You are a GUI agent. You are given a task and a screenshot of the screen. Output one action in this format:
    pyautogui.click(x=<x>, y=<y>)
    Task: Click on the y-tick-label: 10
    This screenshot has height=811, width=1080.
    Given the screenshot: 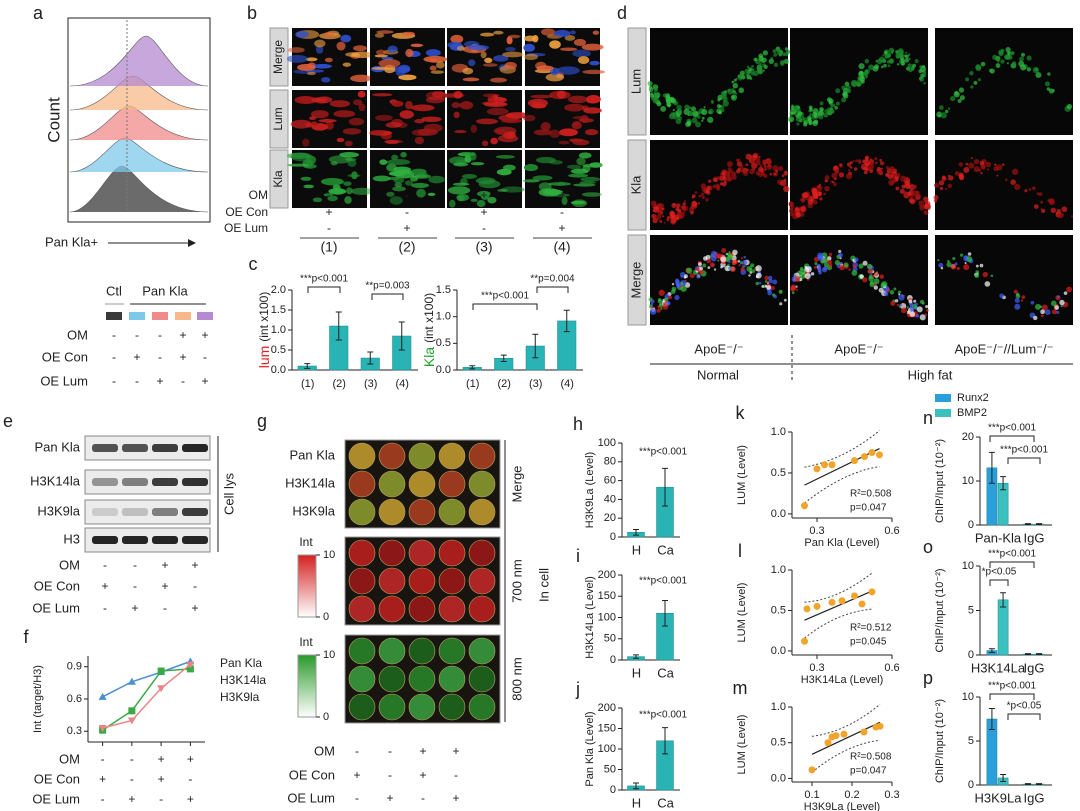 What is the action you would take?
    pyautogui.click(x=968, y=481)
    